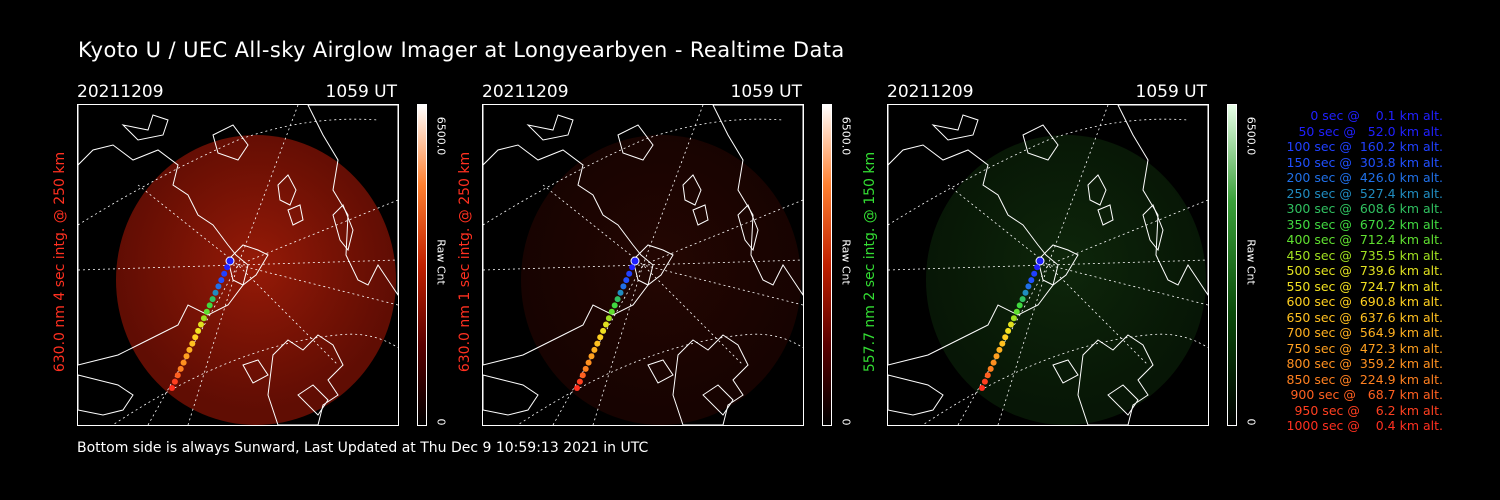 The image size is (1500, 500). Describe the element at coordinates (846, 262) in the screenshot. I see `colorbar-unit-label: Raw Cnt` at that location.